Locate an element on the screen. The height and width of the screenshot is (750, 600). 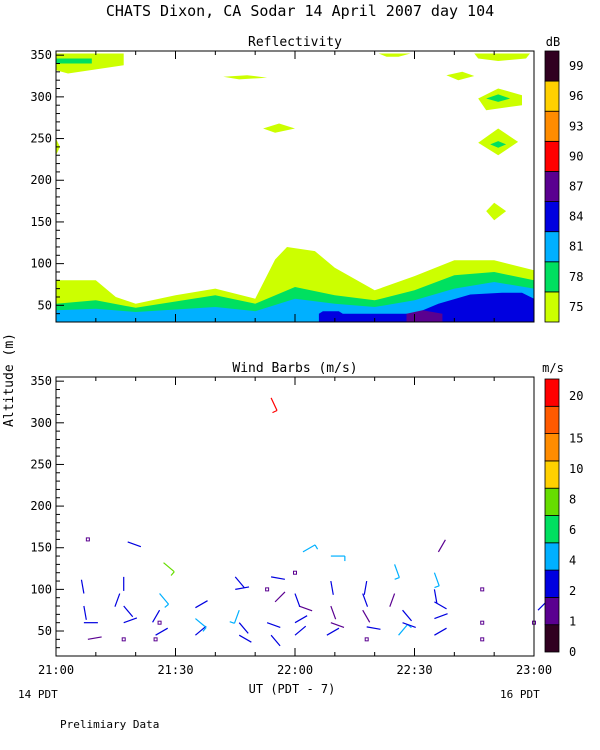
refl-cbar-label: 93 is located at coordinates (576, 126).